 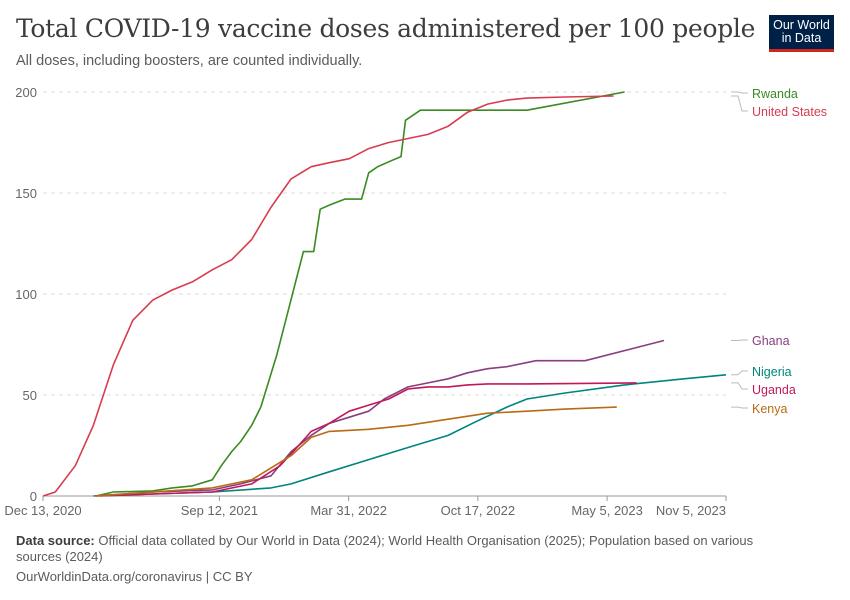 What do you see at coordinates (26, 193) in the screenshot?
I see `y-tick-label: 150` at bounding box center [26, 193].